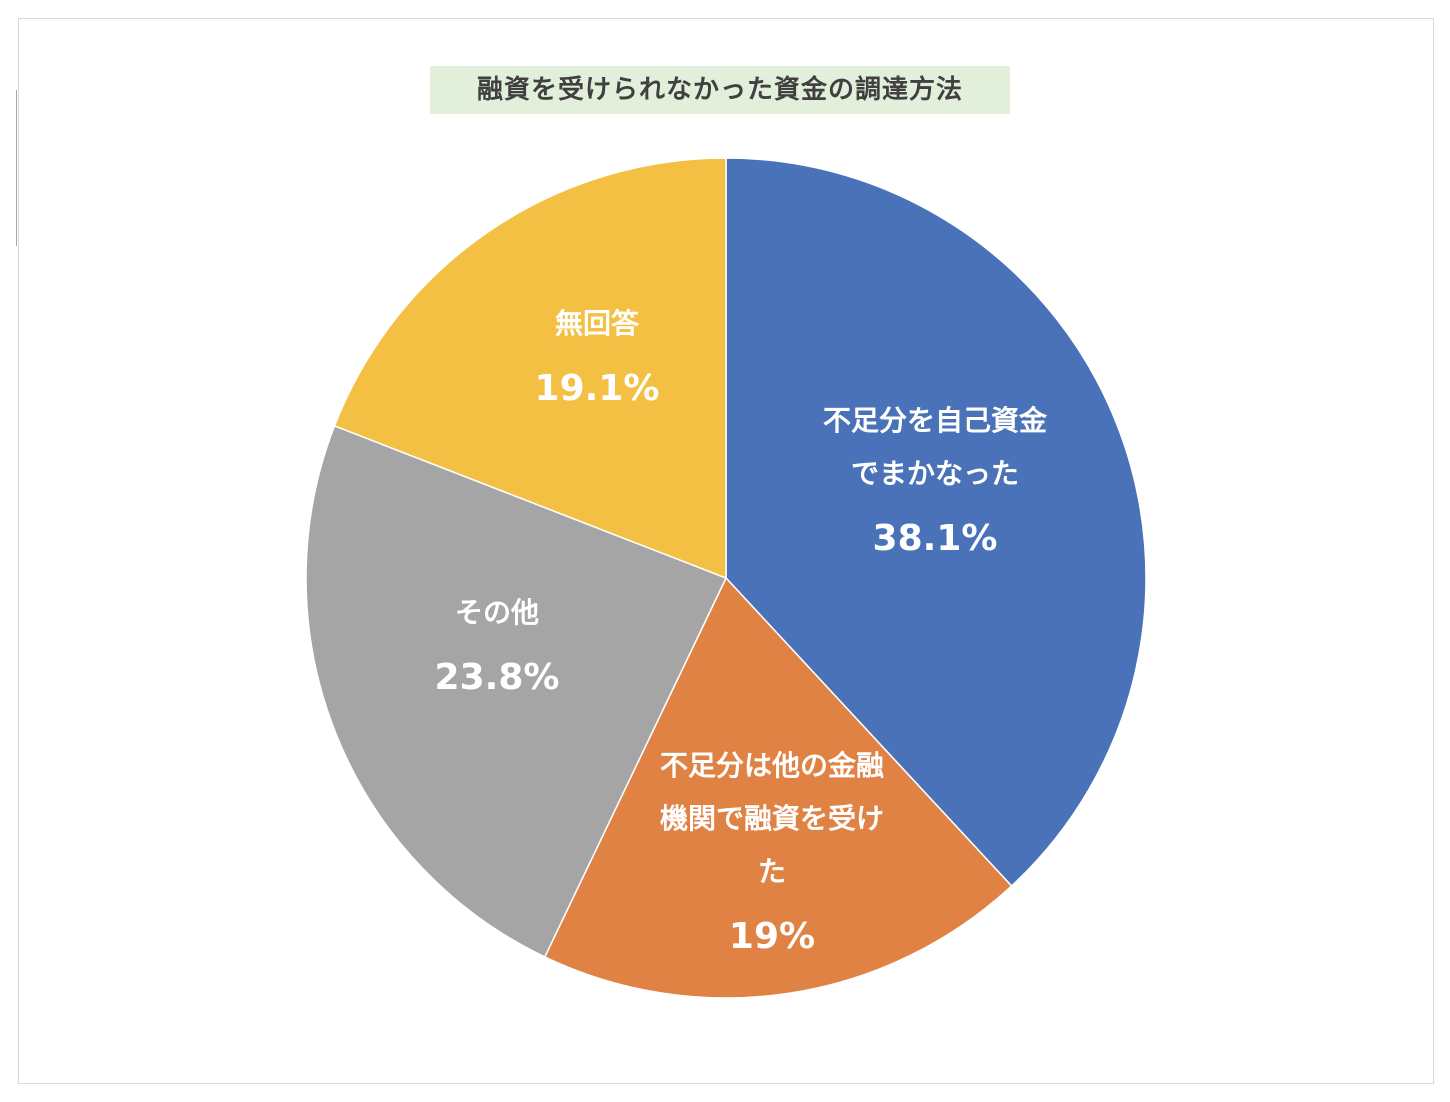  I want to click on slice-1-value-label: 38.1%, so click(935, 538).